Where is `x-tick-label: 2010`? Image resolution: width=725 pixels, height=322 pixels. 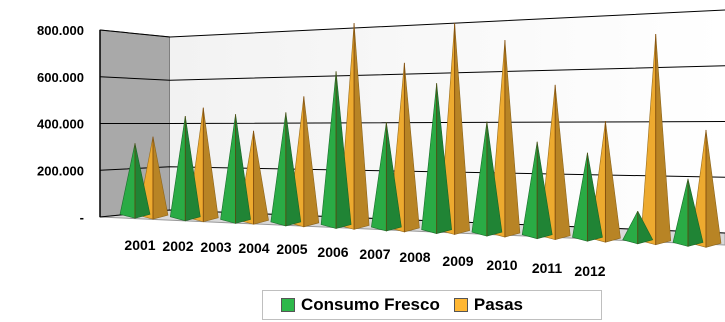 x-tick-label: 2010 is located at coordinates (501, 265).